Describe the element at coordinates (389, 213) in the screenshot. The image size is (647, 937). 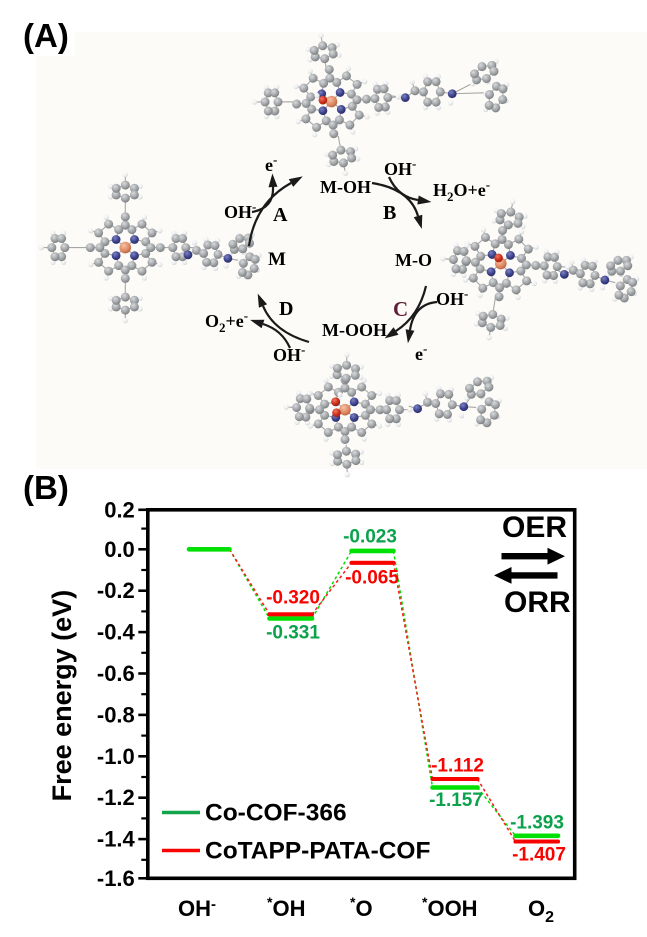
I see `svg-text: B` at that location.